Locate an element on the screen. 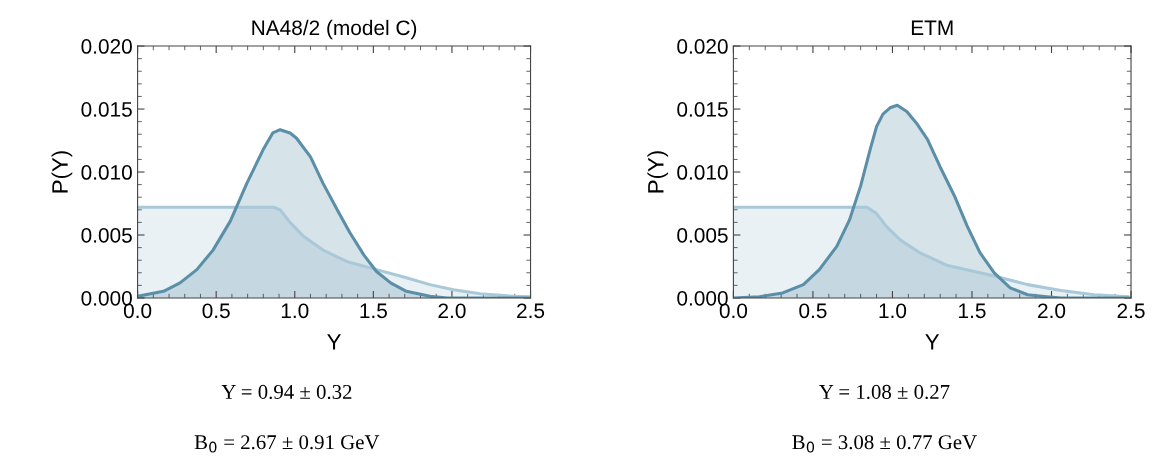 The height and width of the screenshot is (470, 1166). text: B$_{0}$ = 3.08 ± 0.77 GeV is located at coordinates (884, 444).